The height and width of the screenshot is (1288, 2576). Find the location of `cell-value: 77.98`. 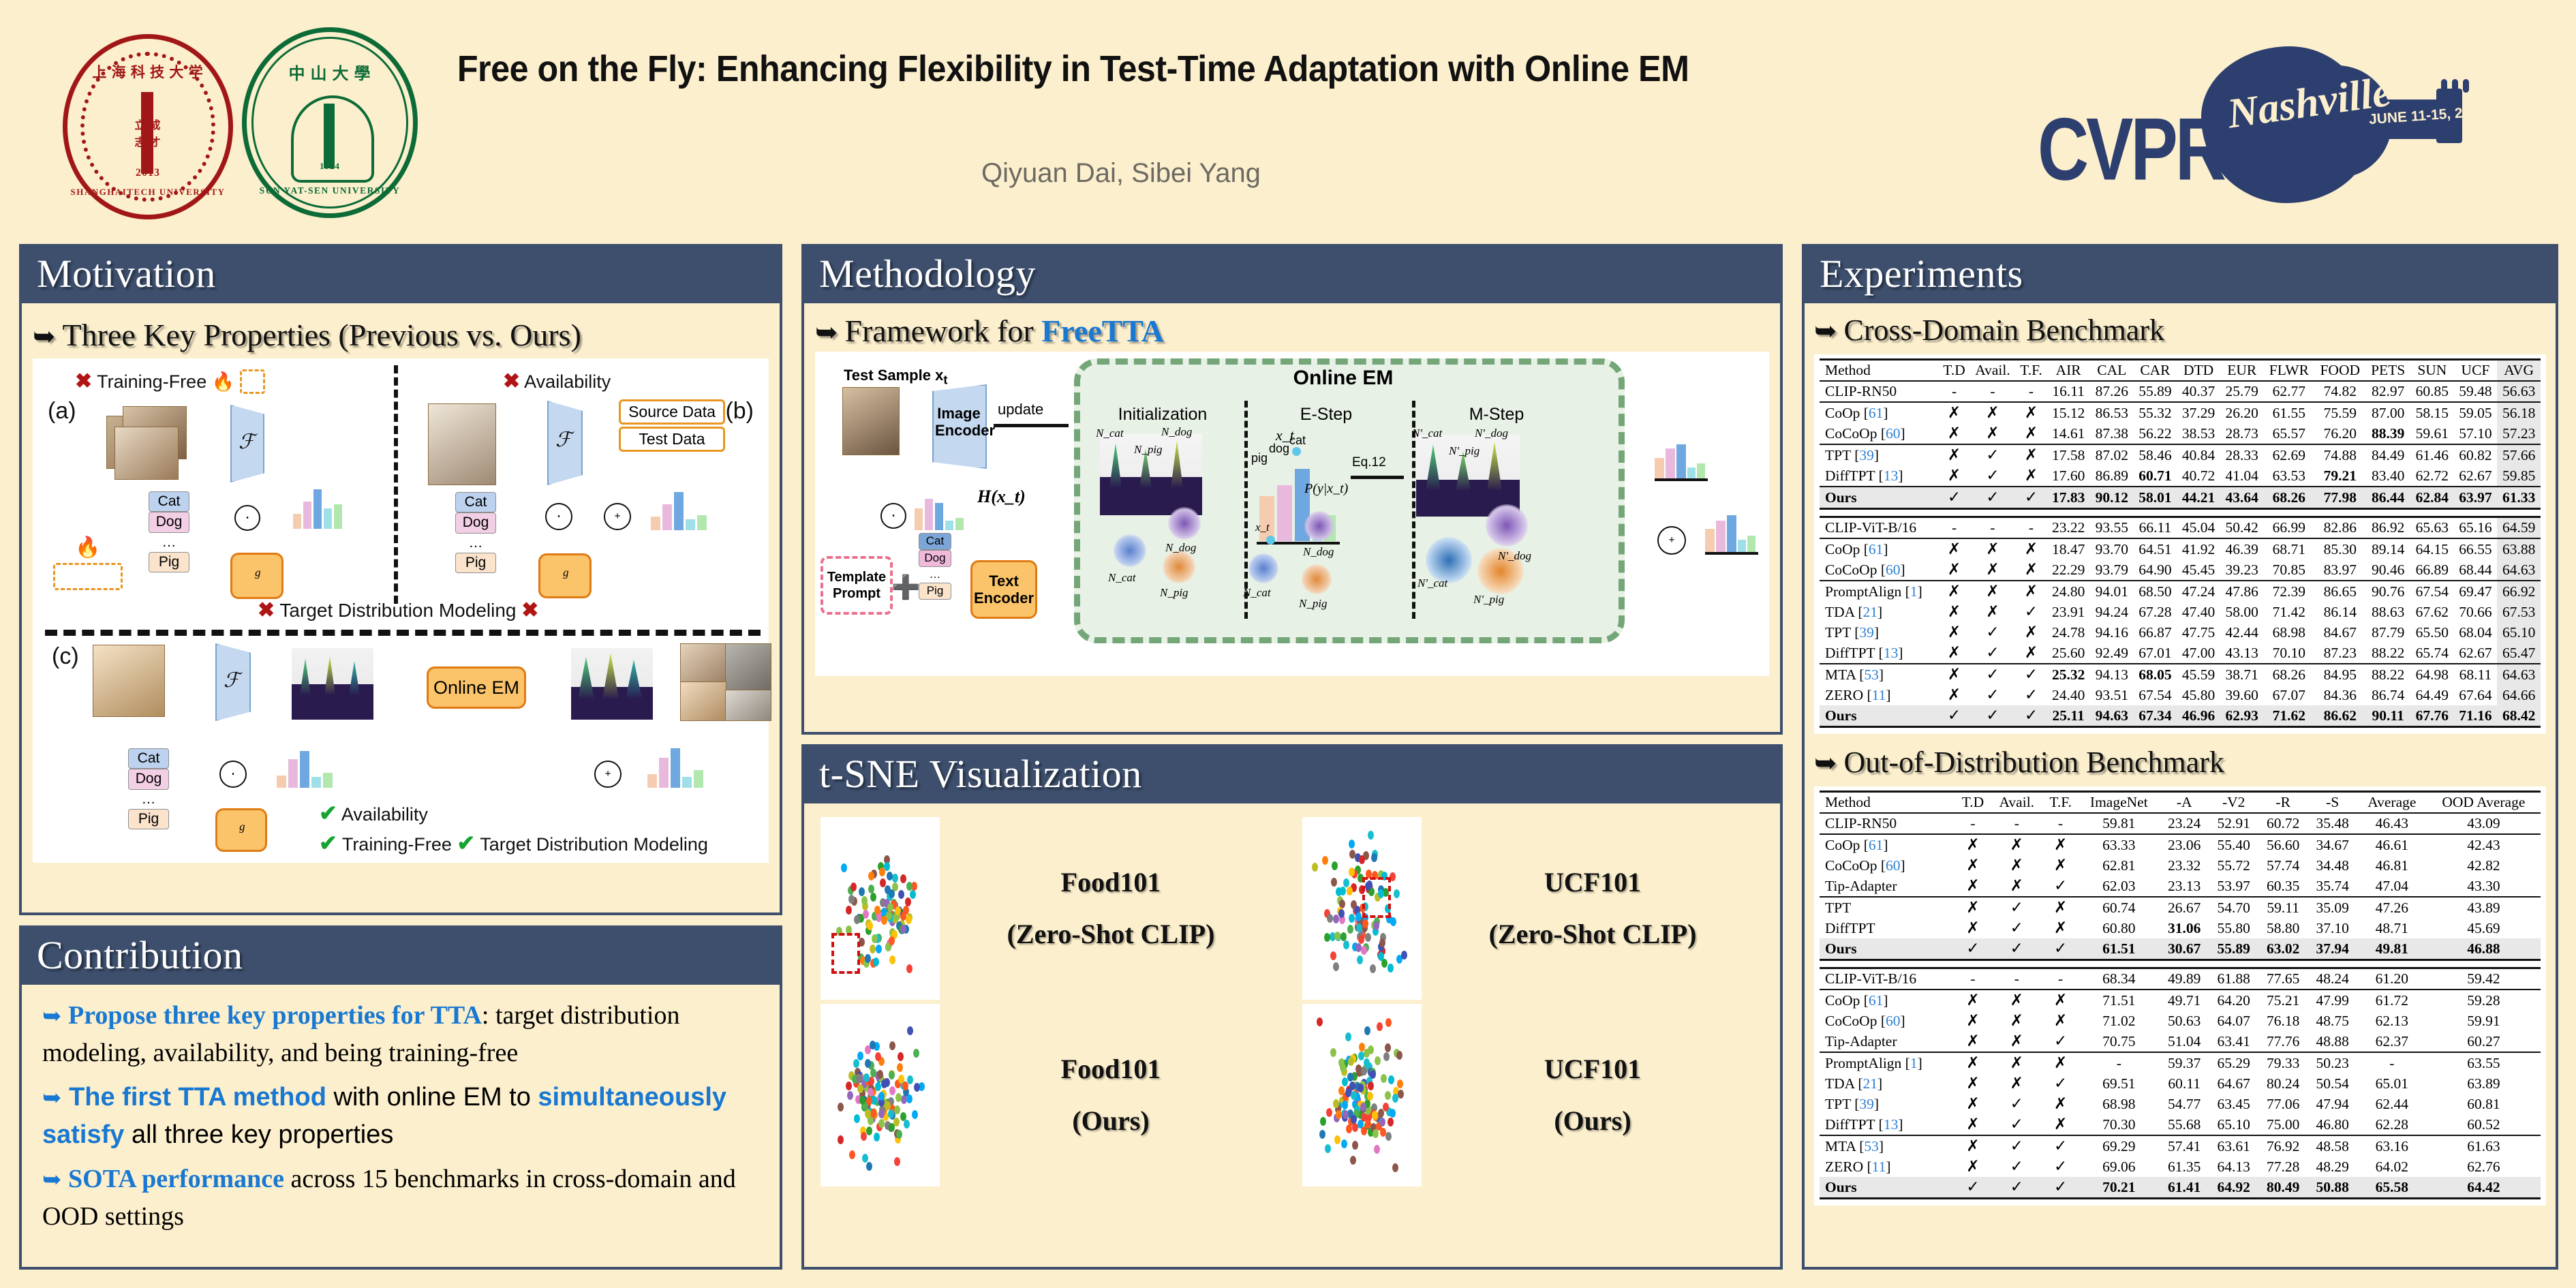

cell-value: 77.98 is located at coordinates (2340, 497).